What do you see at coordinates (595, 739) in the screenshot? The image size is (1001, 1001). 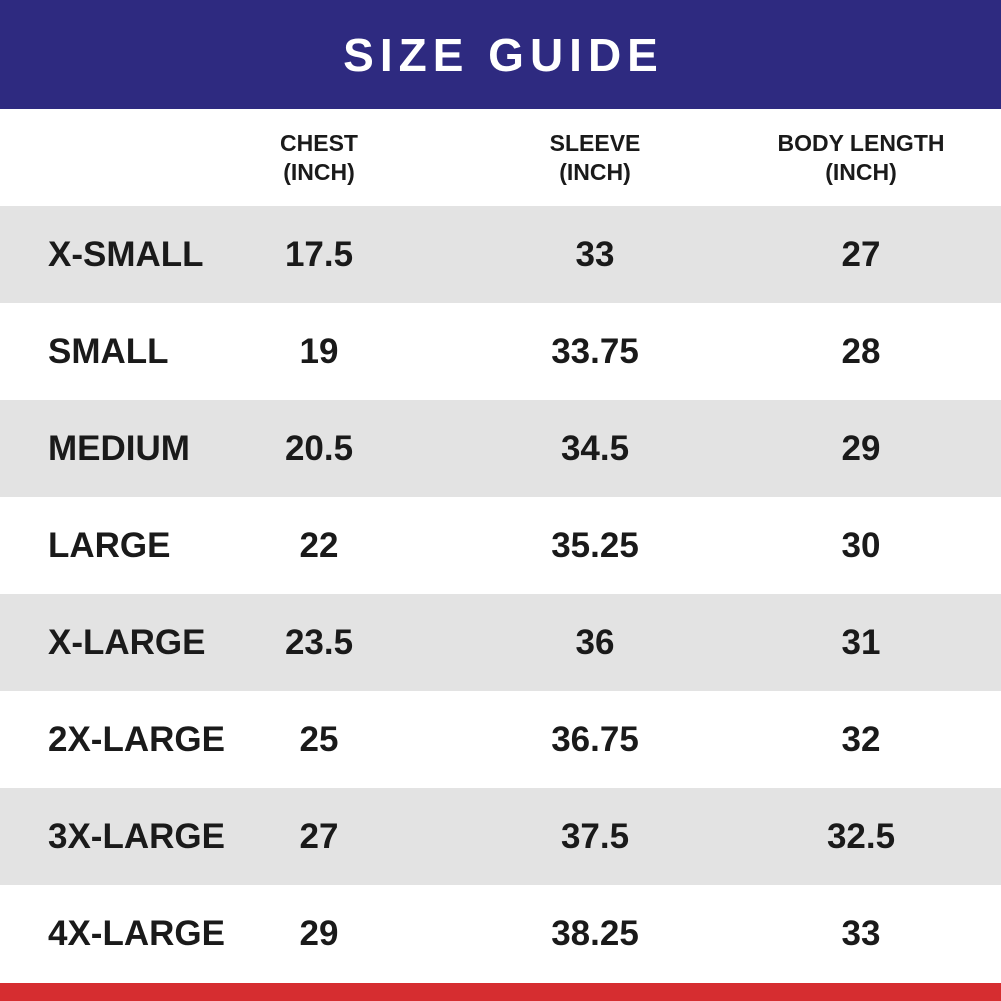 I see `sleeve-value: 36.75` at bounding box center [595, 739].